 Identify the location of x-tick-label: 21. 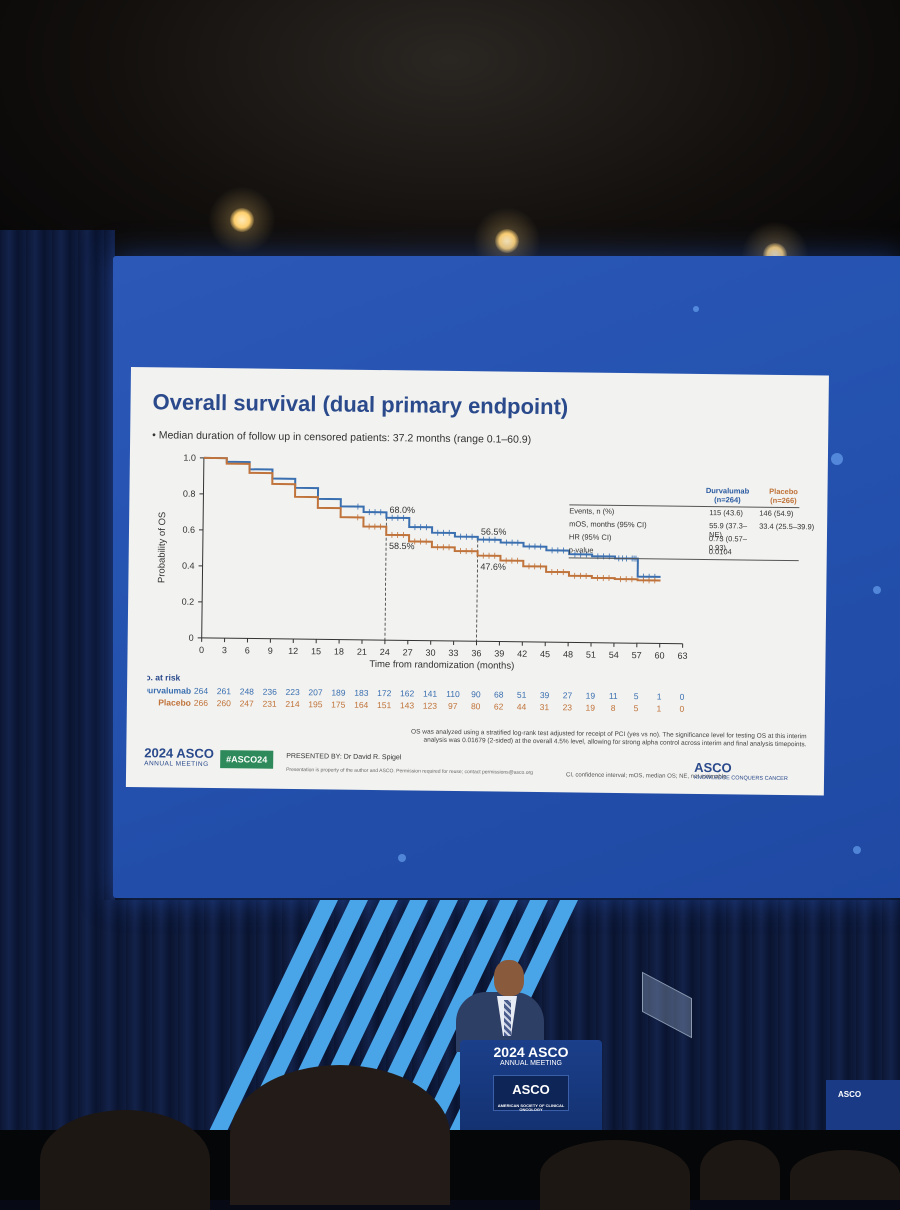
(362, 652).